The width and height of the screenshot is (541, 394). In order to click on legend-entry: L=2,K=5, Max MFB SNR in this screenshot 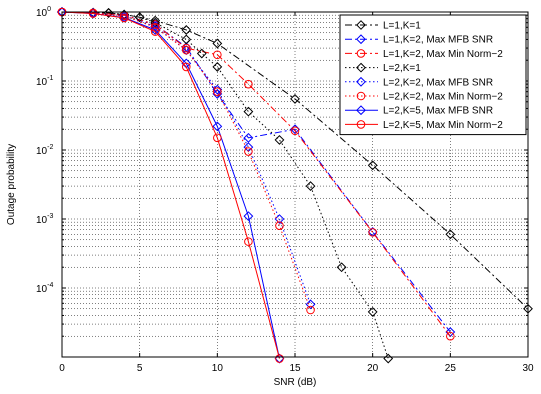, I will do `click(419, 111)`.